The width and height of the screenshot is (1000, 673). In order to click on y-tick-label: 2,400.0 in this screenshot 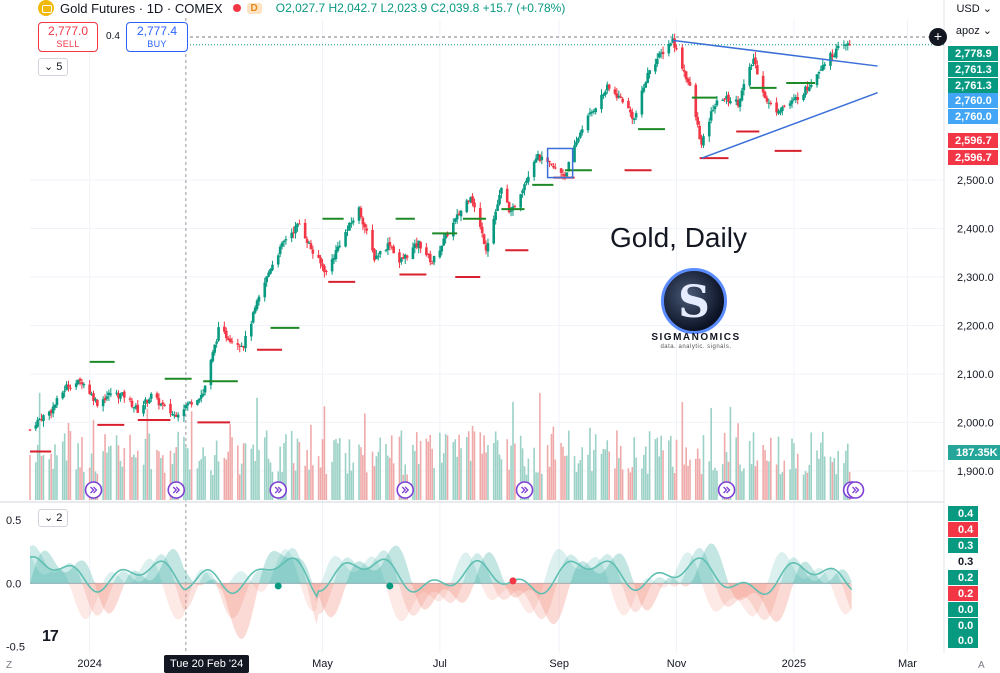, I will do `click(975, 229)`.